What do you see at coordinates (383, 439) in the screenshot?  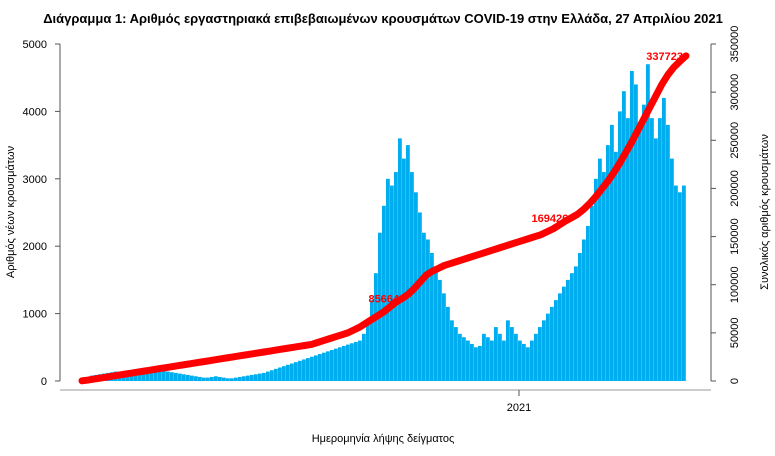 I see `x-axis-title: Ημερομηνία λήψης δείγματος` at bounding box center [383, 439].